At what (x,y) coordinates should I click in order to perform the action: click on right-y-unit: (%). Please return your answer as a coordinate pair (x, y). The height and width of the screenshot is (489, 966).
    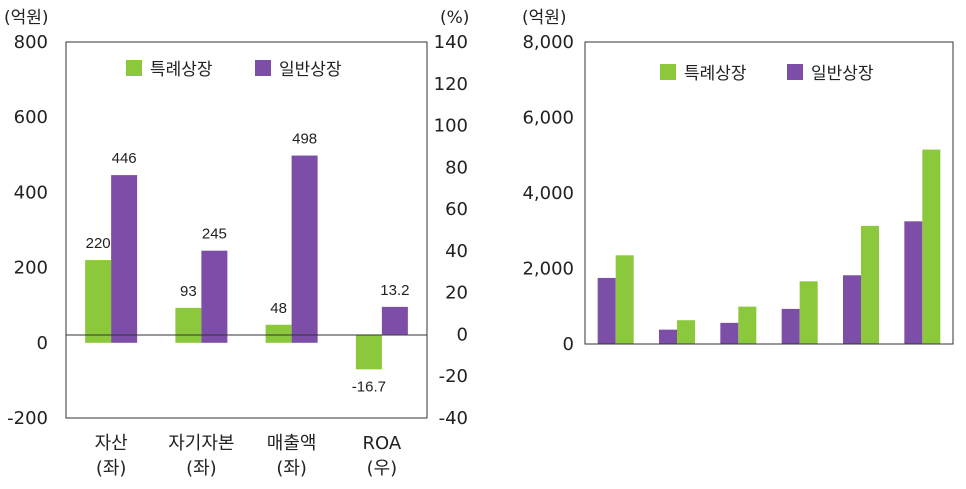
    Looking at the image, I should click on (454, 18).